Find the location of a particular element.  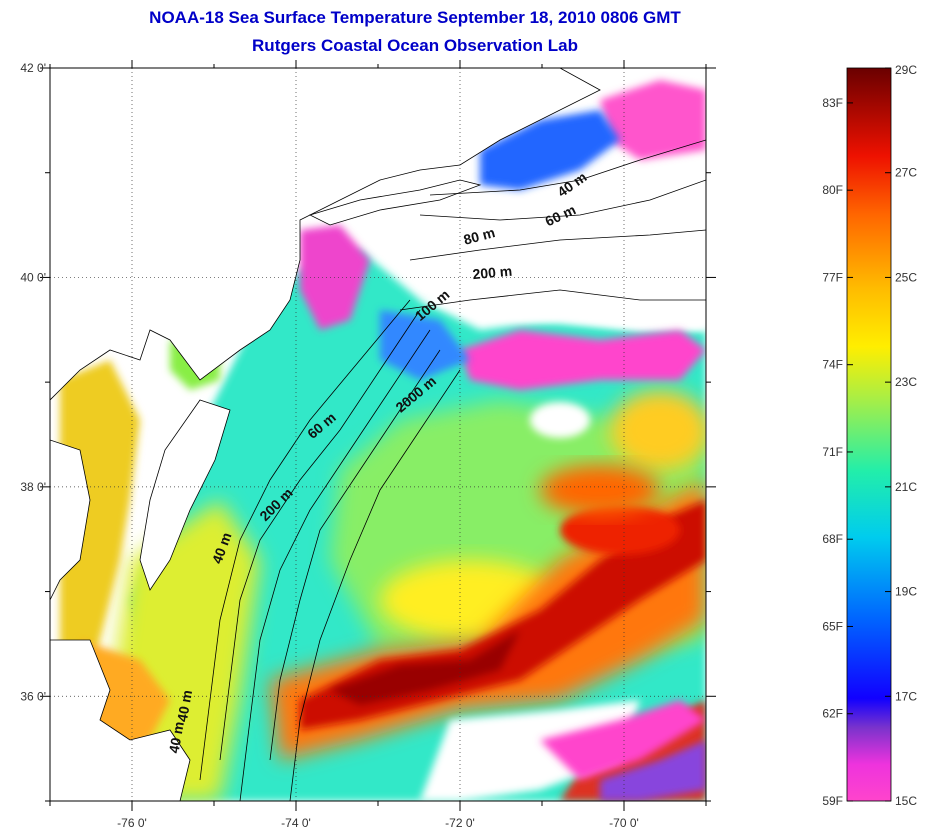

fahrenheit-tick-label: 65F is located at coordinates (832, 626).